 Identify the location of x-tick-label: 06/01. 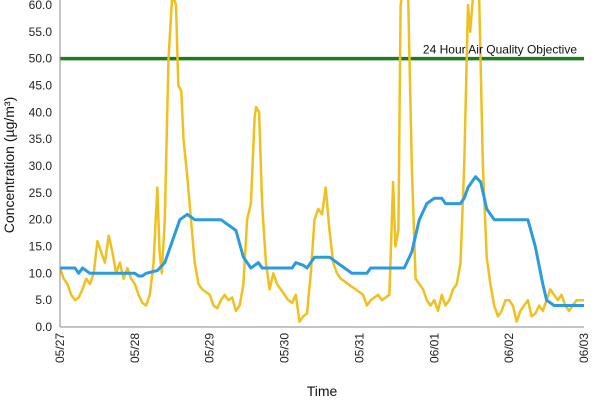
(434, 348).